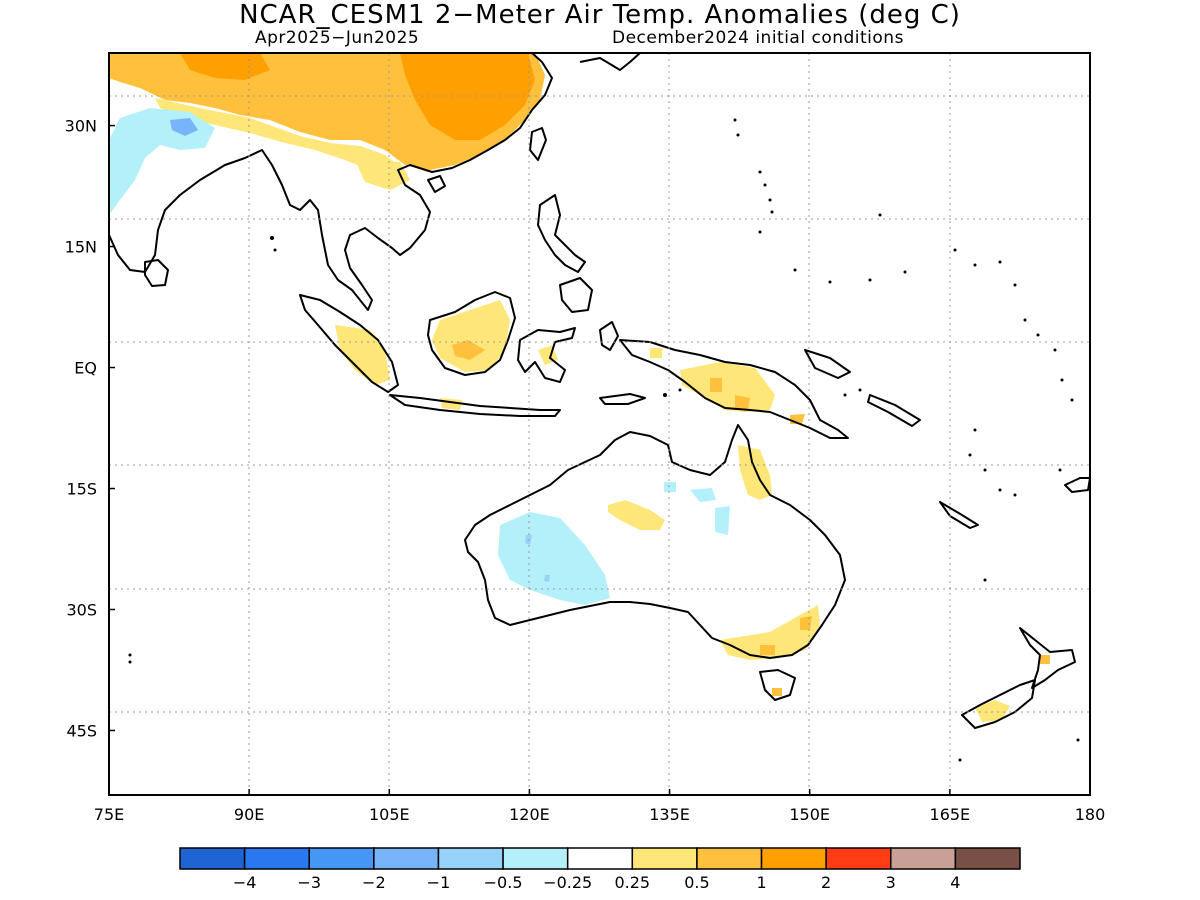 The width and height of the screenshot is (1200, 900). I want to click on coast-solomons, so click(894, 410).